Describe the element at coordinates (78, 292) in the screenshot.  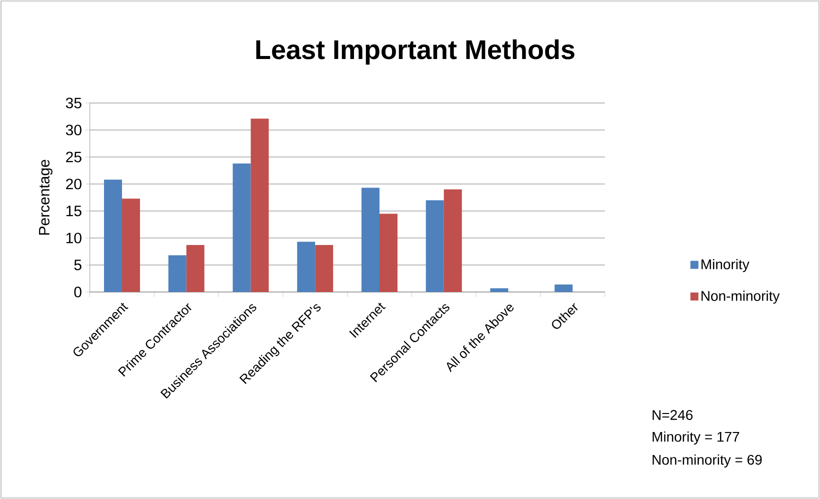
I see `y-tick-label: 0` at that location.